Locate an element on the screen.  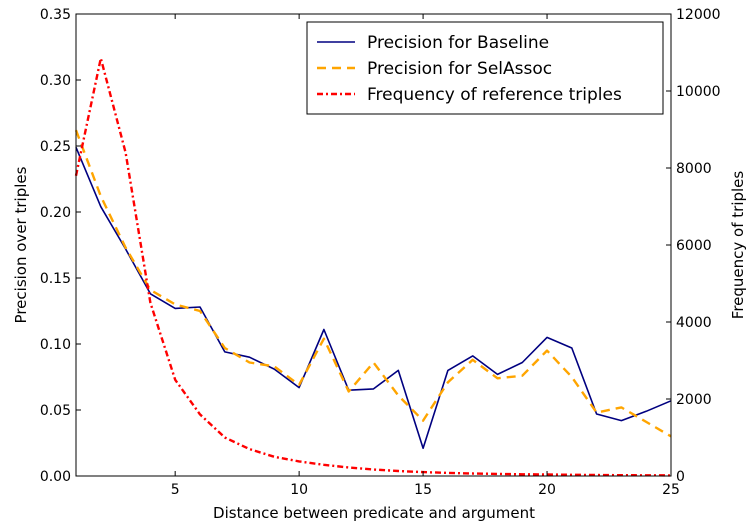
y-left-tick-label: 0.20 is located at coordinates (55, 213).